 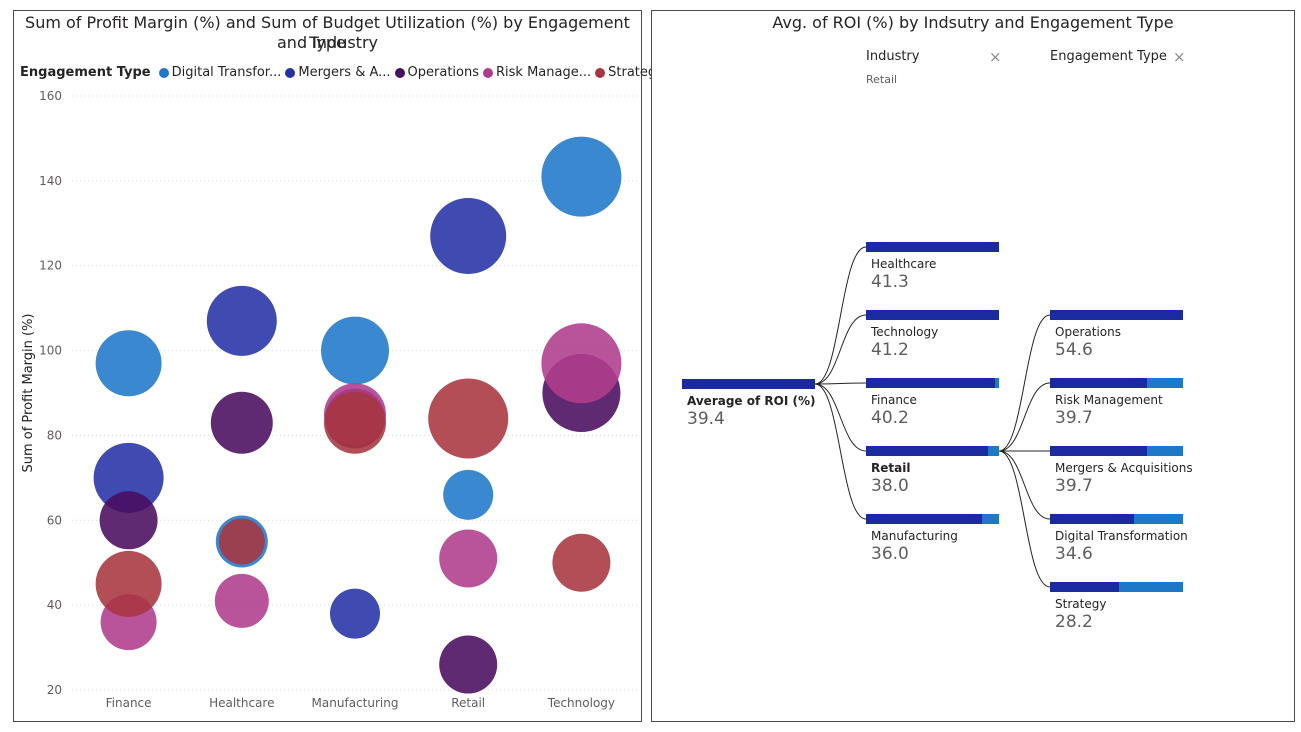 I want to click on node-value: 28.2, so click(x=1074, y=622).